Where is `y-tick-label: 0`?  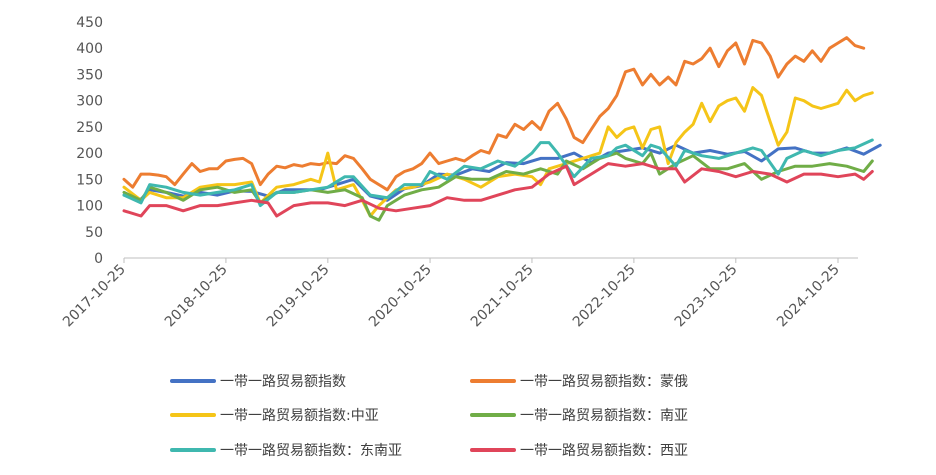 y-tick-label: 0 is located at coordinates (98, 259).